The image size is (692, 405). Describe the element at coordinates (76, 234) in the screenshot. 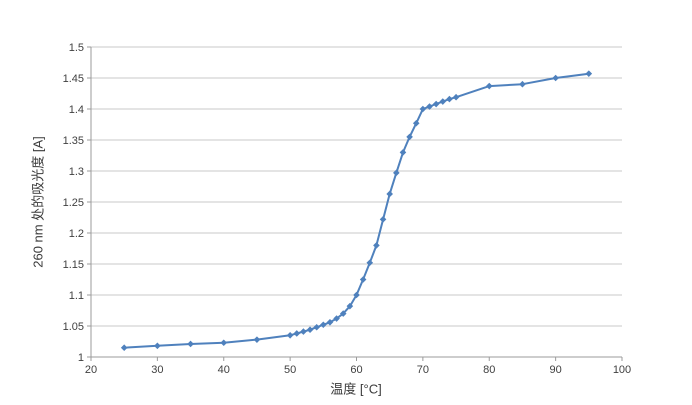

I see `y-tick-label: 1.2` at that location.